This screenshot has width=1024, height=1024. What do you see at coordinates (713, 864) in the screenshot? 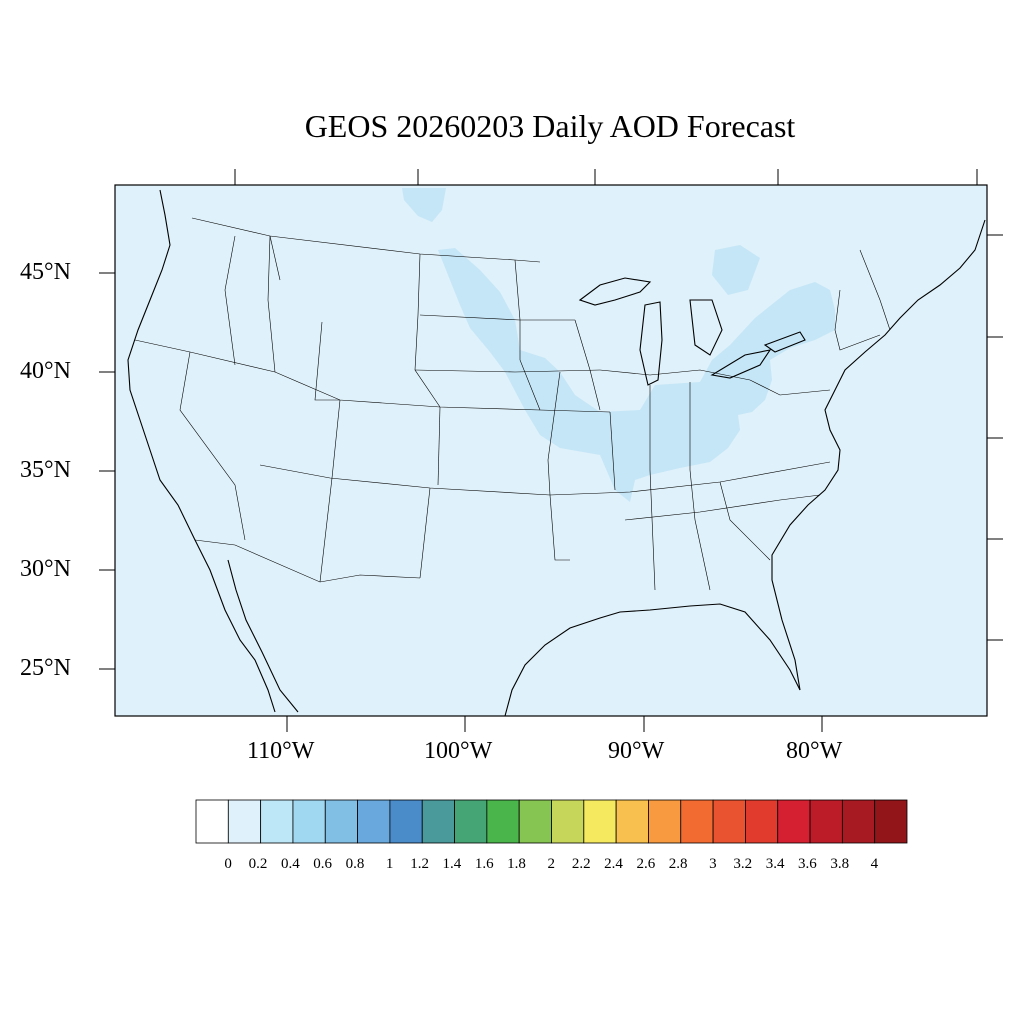
I see `colorbar-label-15: 3` at bounding box center [713, 864].